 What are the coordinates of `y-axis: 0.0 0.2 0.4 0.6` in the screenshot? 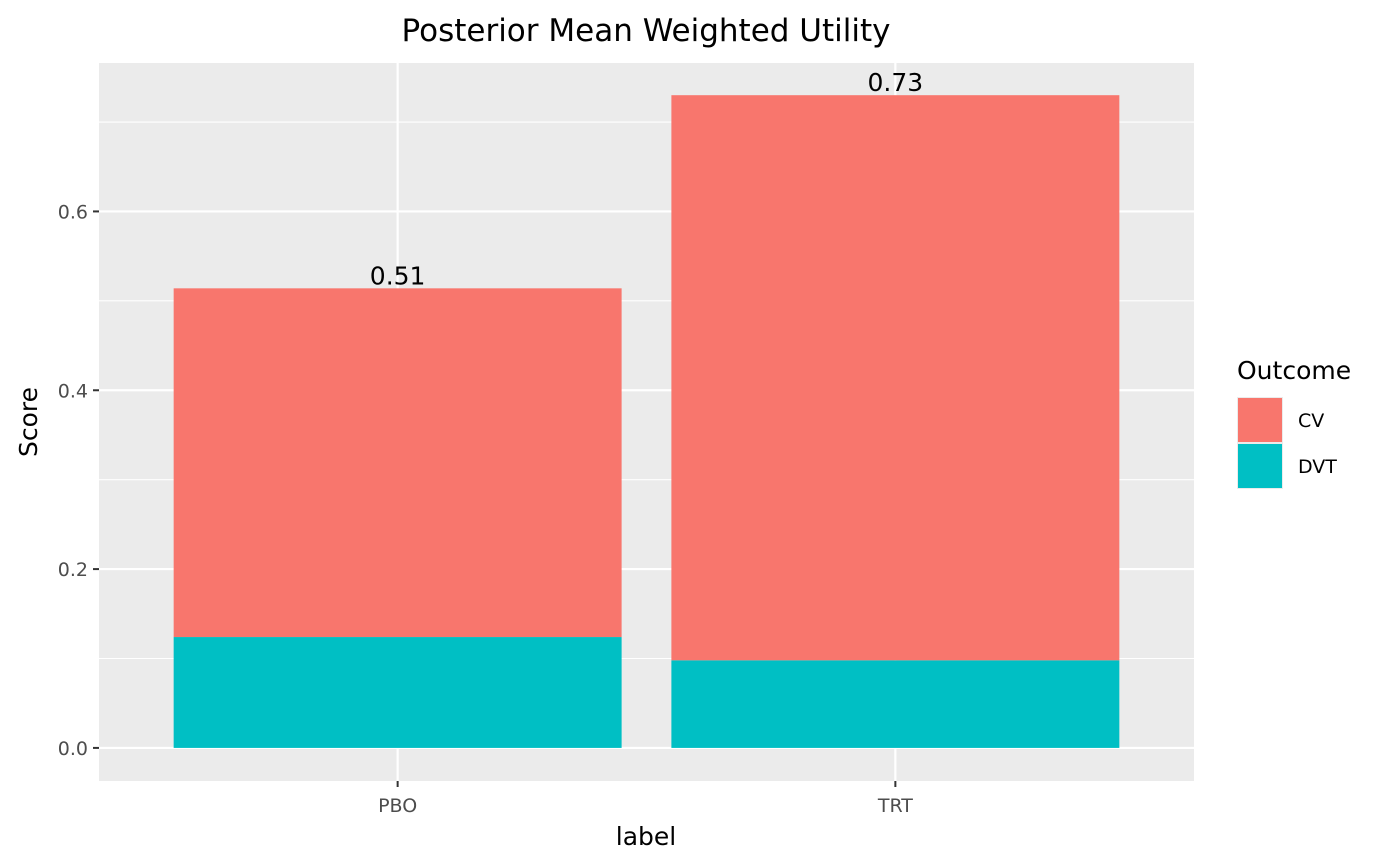 It's located at (78, 480).